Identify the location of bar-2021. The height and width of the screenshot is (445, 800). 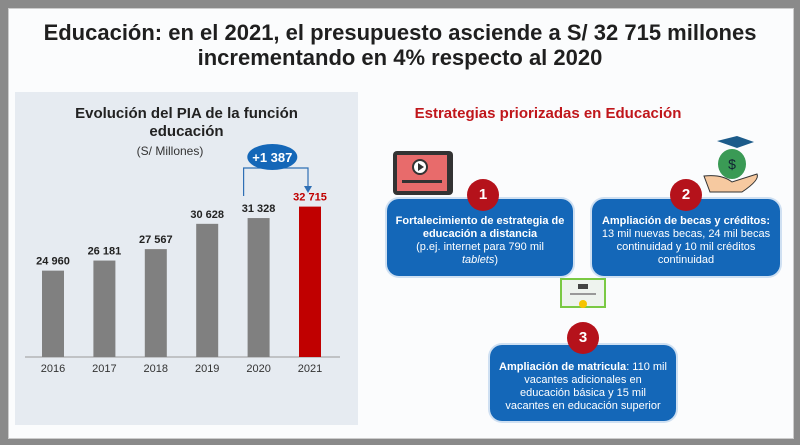
(310, 281).